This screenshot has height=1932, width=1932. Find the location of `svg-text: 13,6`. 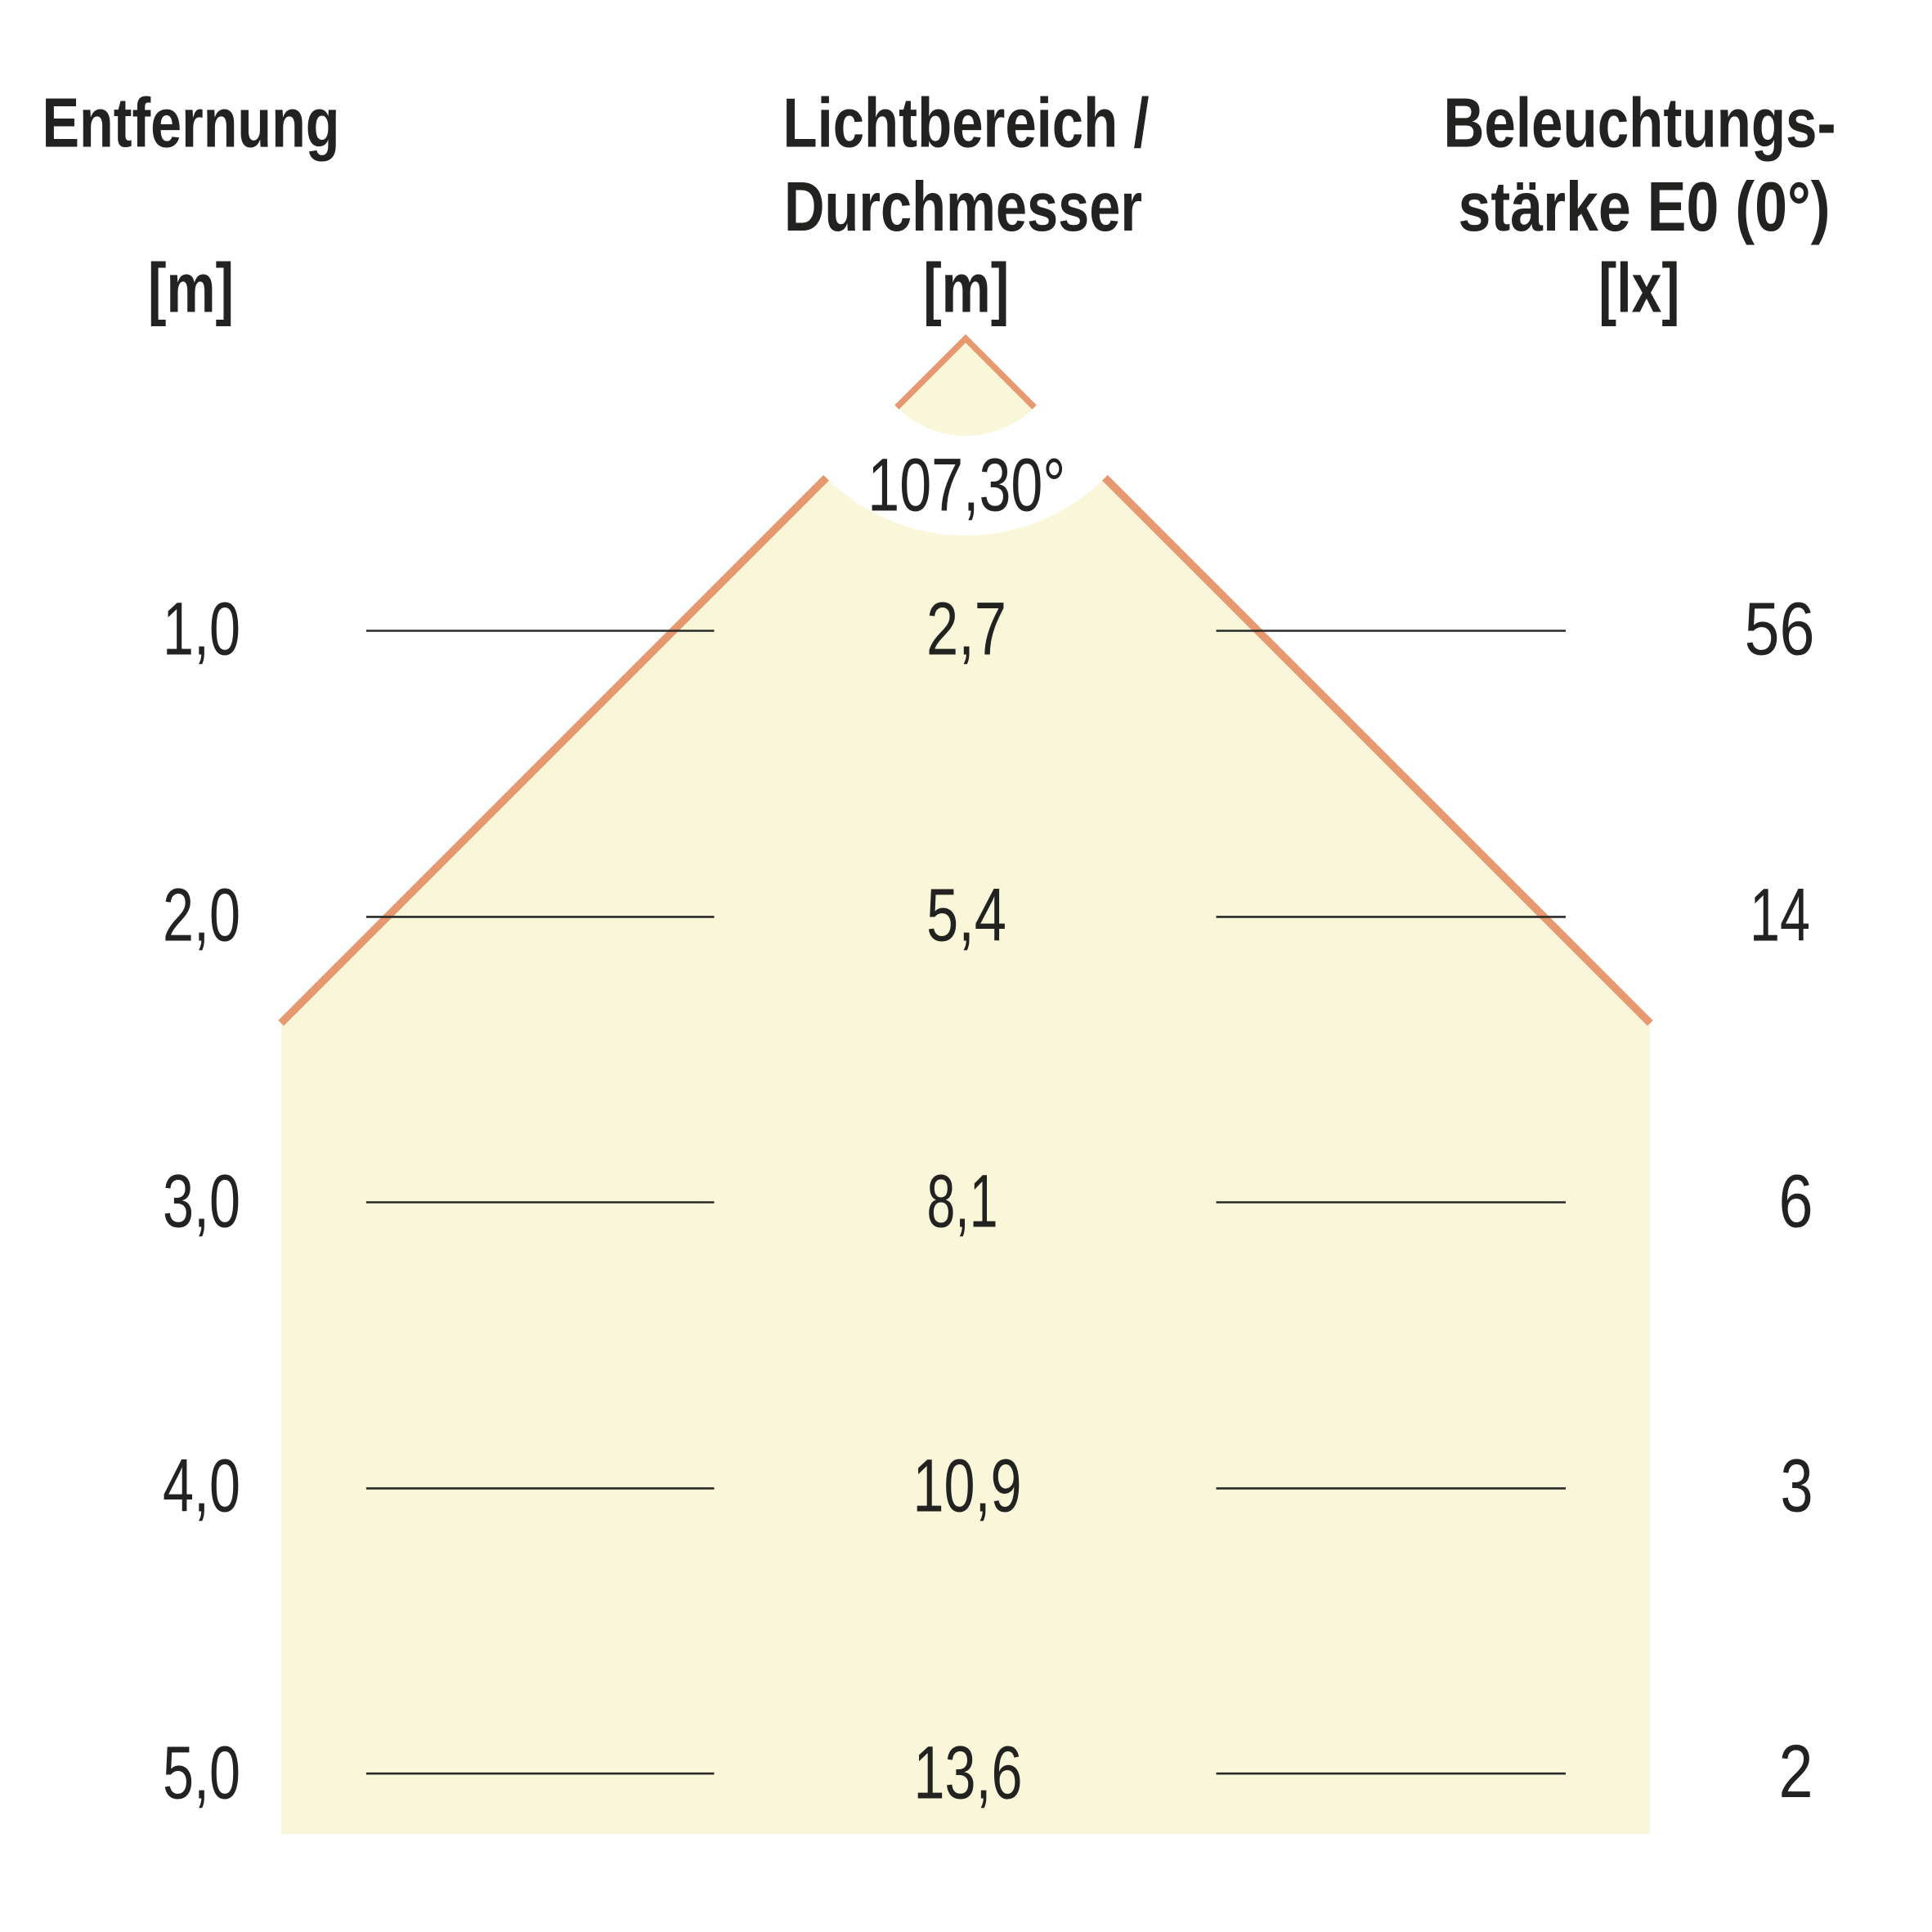

svg-text: 13,6 is located at coordinates (968, 1773).